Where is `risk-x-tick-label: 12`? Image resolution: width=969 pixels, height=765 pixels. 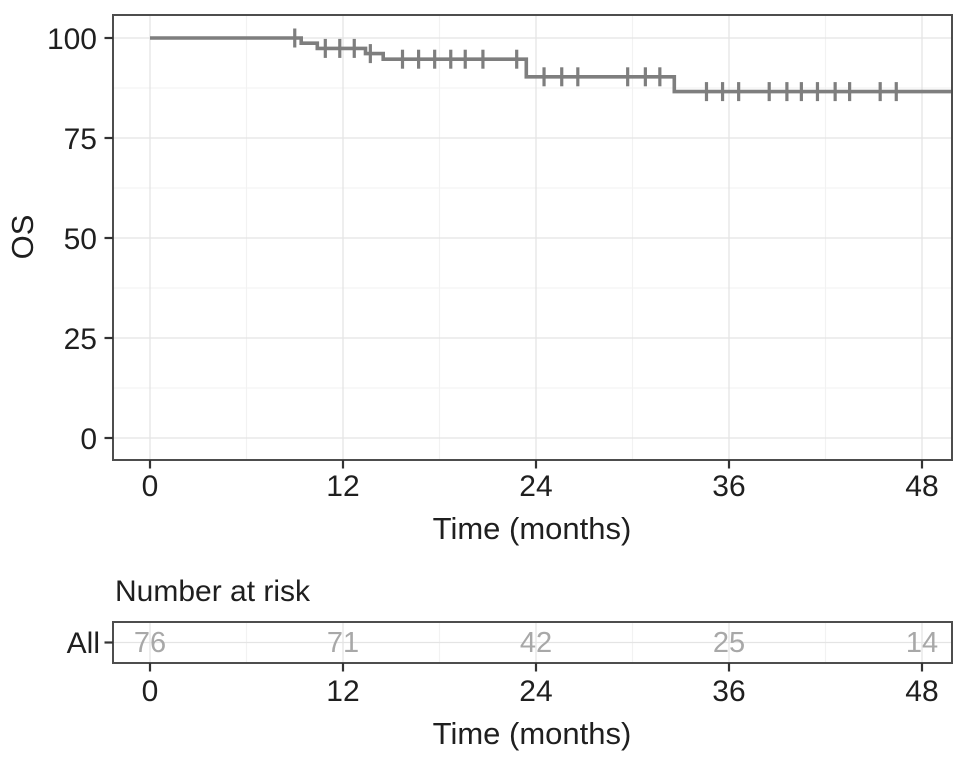 risk-x-tick-label: 12 is located at coordinates (342, 691).